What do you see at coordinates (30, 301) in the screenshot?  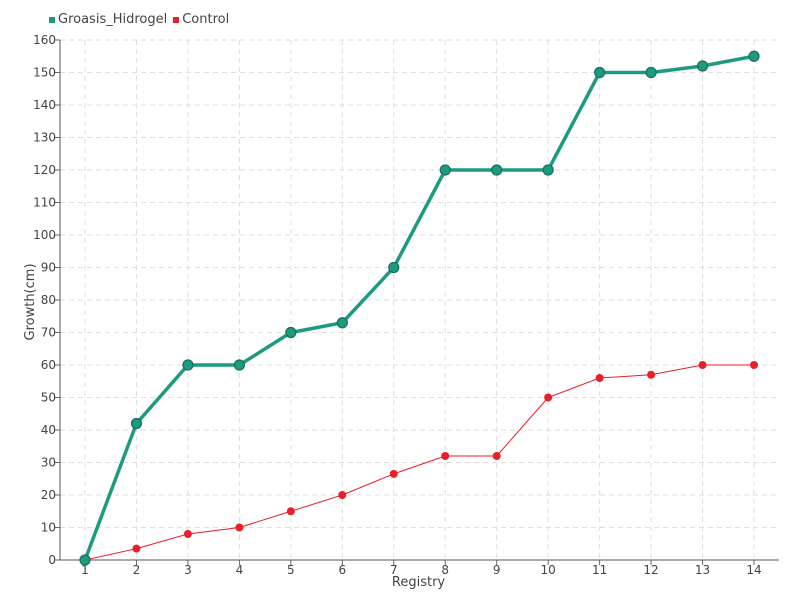 I see `y-axis-title: Growth(cm)` at bounding box center [30, 301].